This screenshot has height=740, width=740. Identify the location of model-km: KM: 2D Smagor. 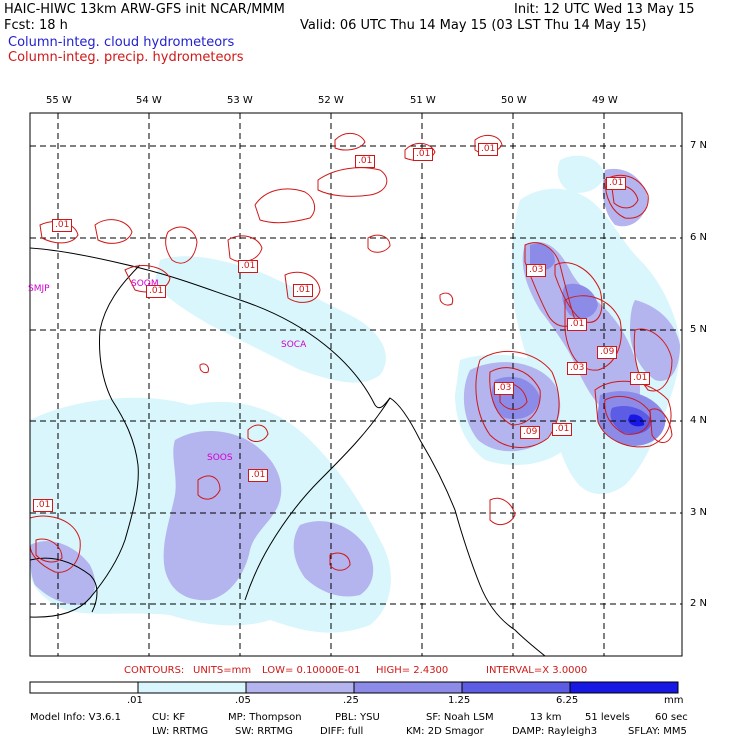
(445, 731).